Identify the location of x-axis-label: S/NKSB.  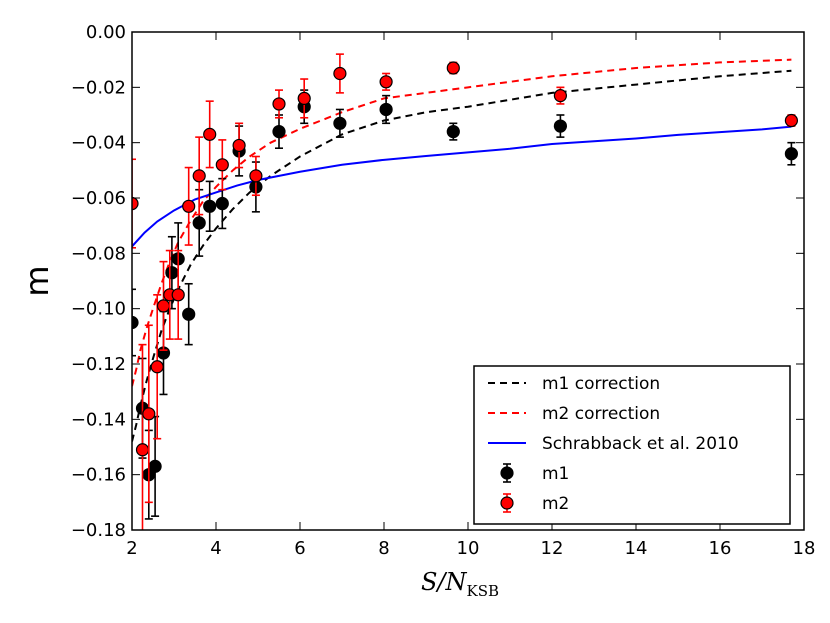
(460, 584).